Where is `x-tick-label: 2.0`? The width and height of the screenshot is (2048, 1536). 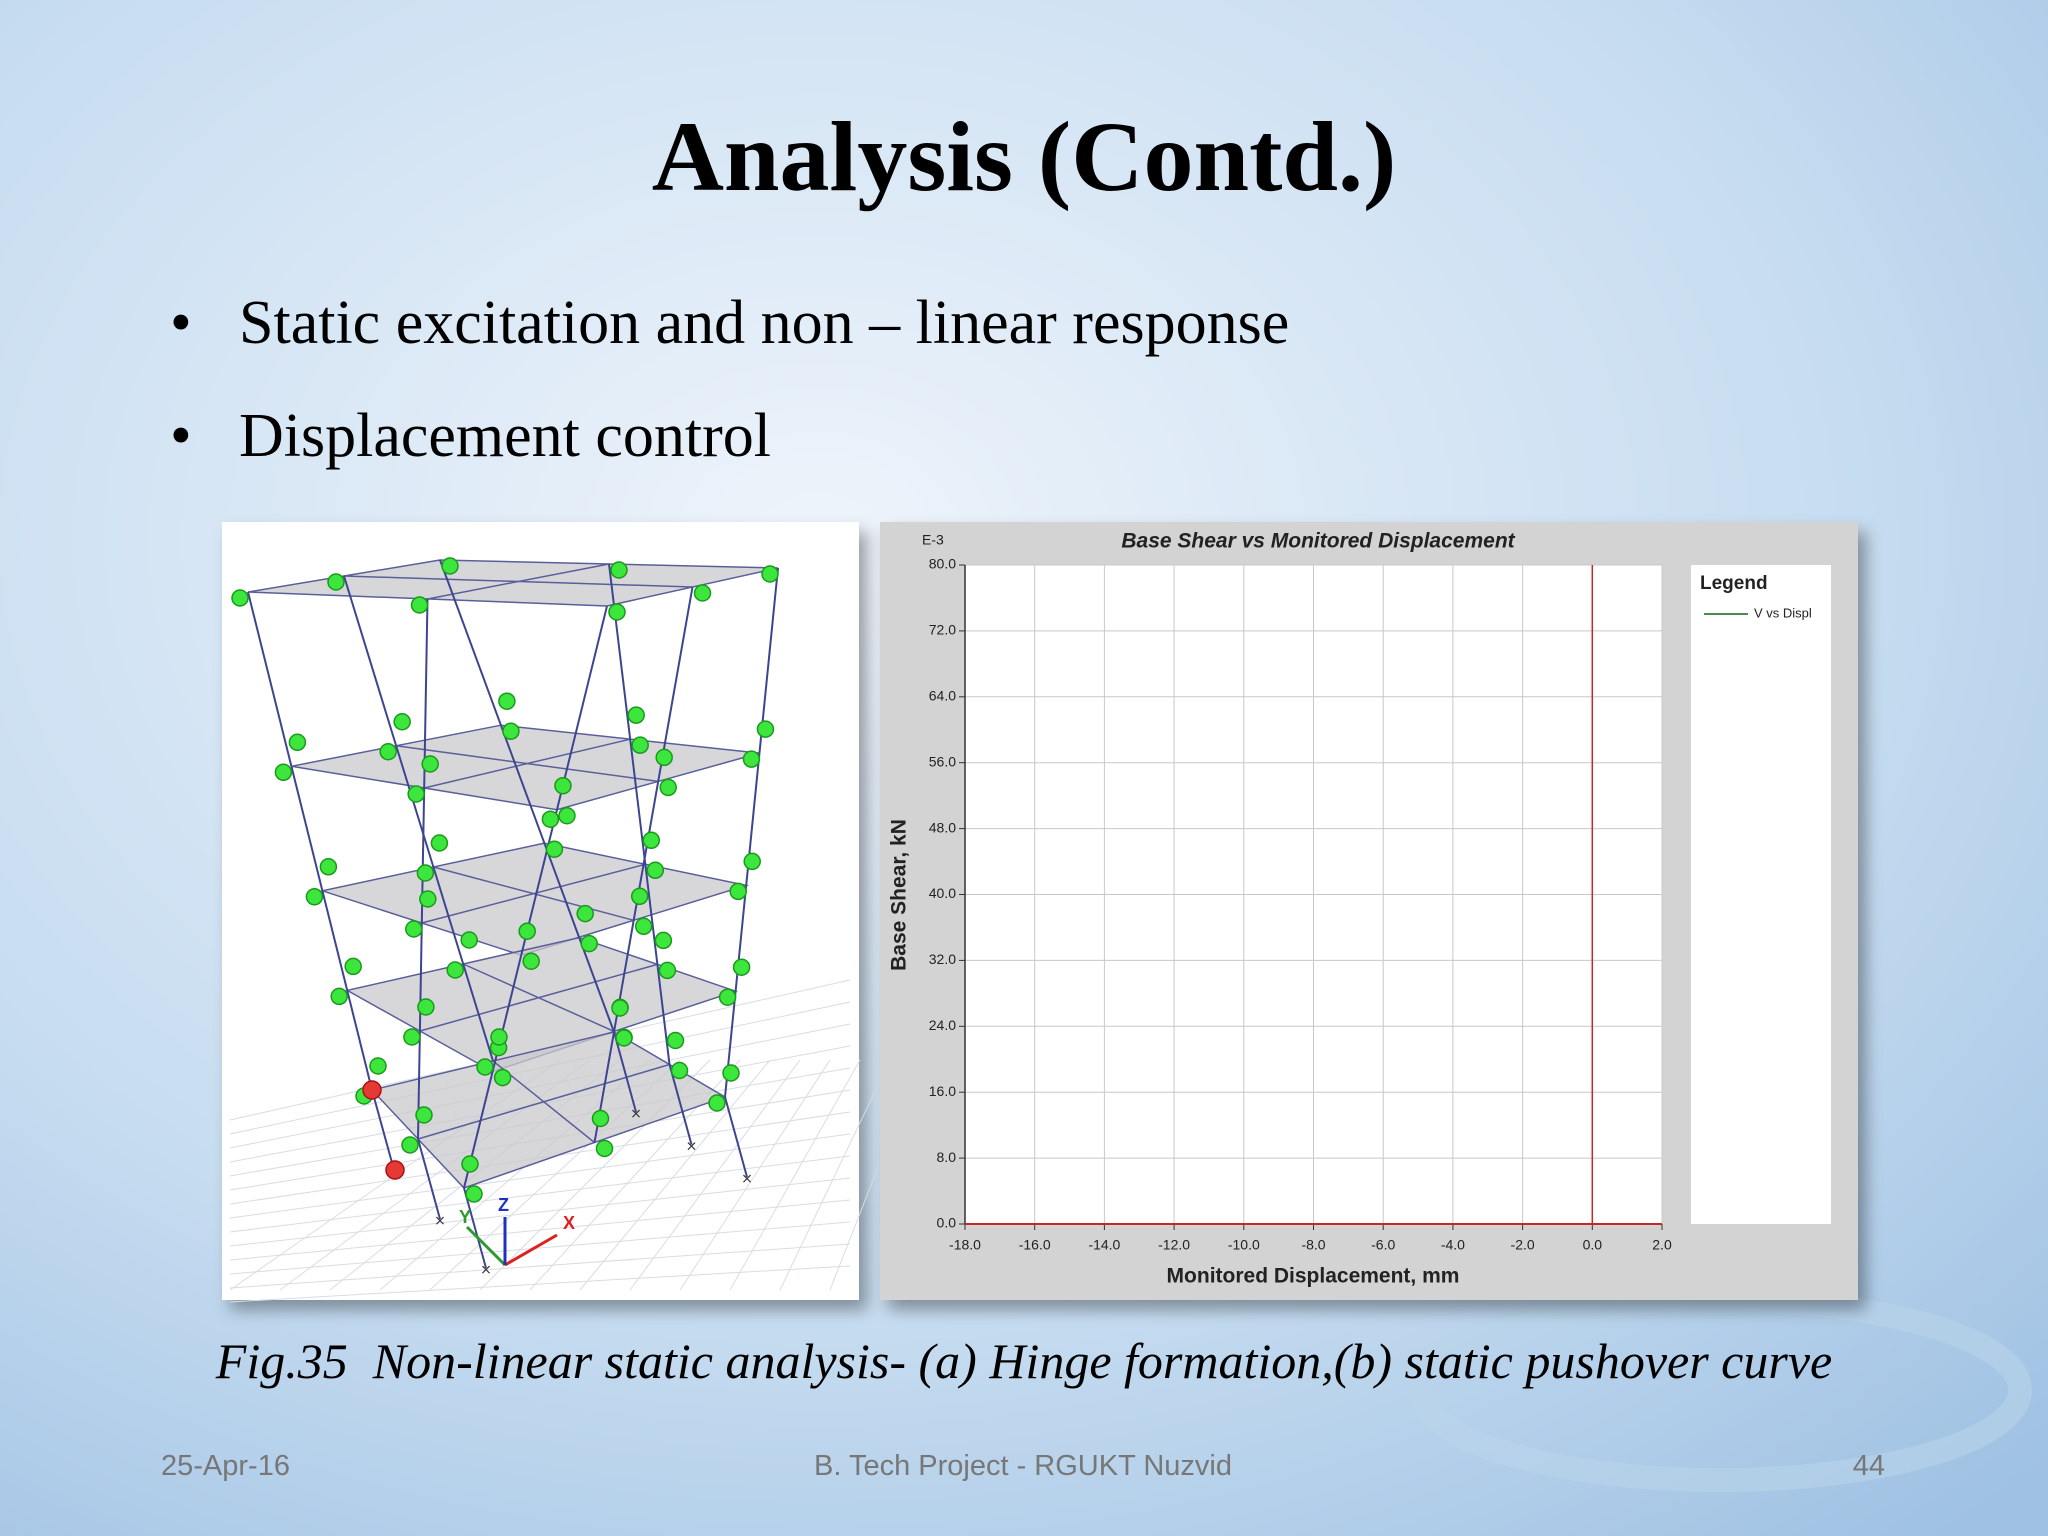 x-tick-label: 2.0 is located at coordinates (1662, 1245).